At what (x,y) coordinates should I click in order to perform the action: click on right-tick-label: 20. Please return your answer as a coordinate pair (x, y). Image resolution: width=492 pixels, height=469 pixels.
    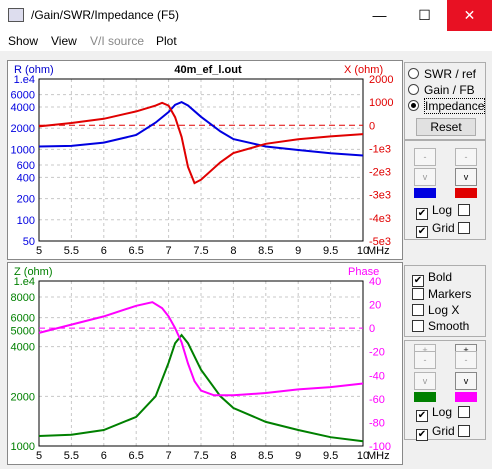
    Looking at the image, I should click on (375, 306).